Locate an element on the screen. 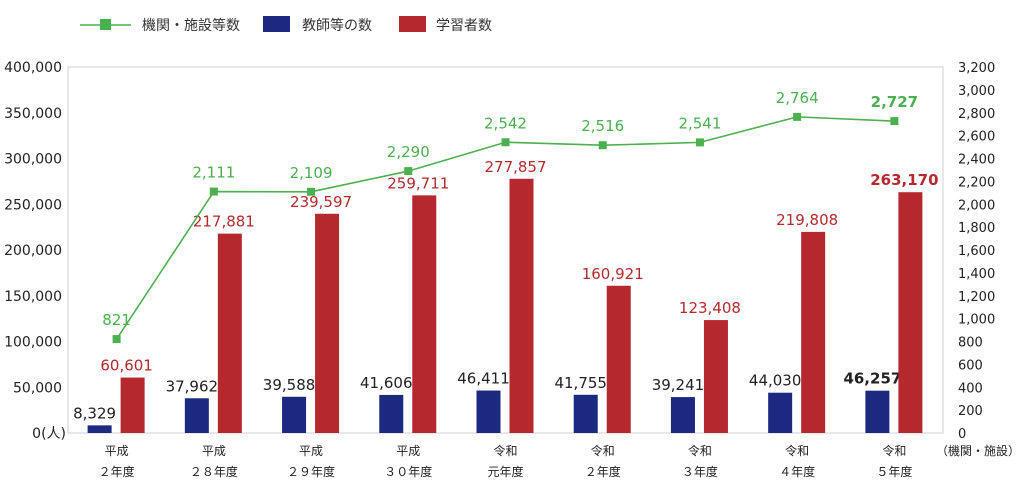  x-tick-label: ３年度 is located at coordinates (700, 471).